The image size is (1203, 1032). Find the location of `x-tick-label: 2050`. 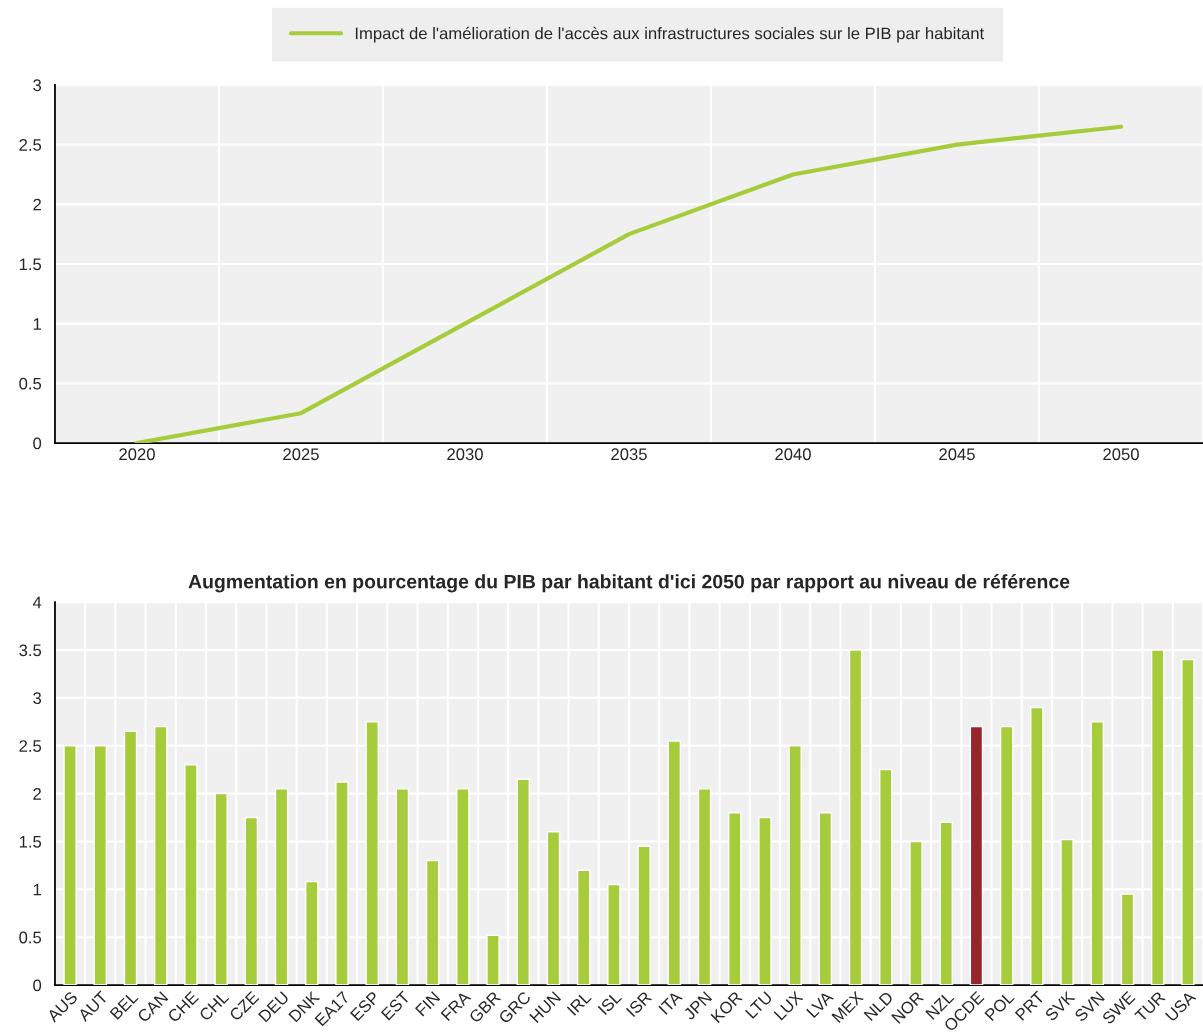

x-tick-label: 2050 is located at coordinates (1121, 454).